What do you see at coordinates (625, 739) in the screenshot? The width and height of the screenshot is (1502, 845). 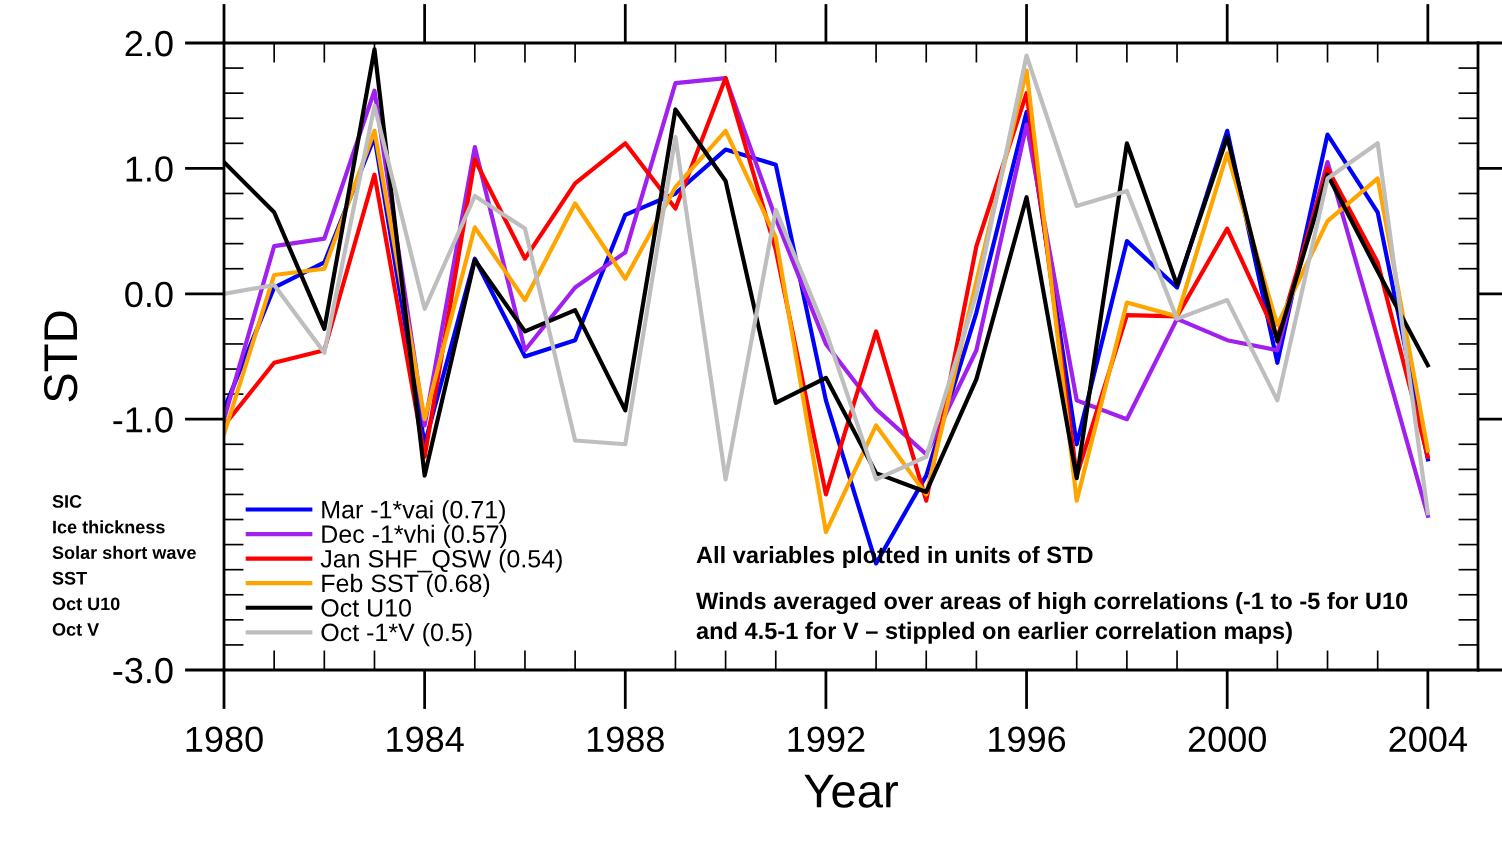 I see `x-tick-label: 1988` at bounding box center [625, 739].